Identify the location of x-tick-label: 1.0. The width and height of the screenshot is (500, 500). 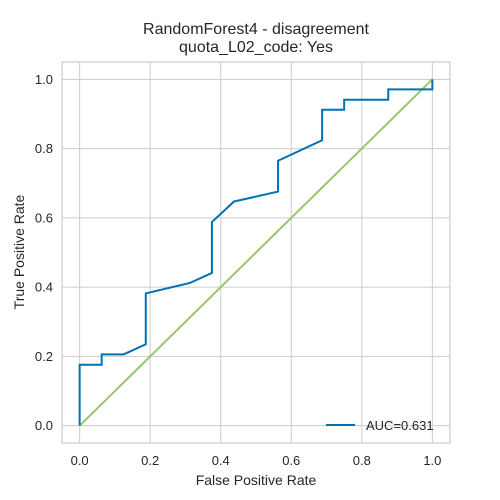
(432, 460).